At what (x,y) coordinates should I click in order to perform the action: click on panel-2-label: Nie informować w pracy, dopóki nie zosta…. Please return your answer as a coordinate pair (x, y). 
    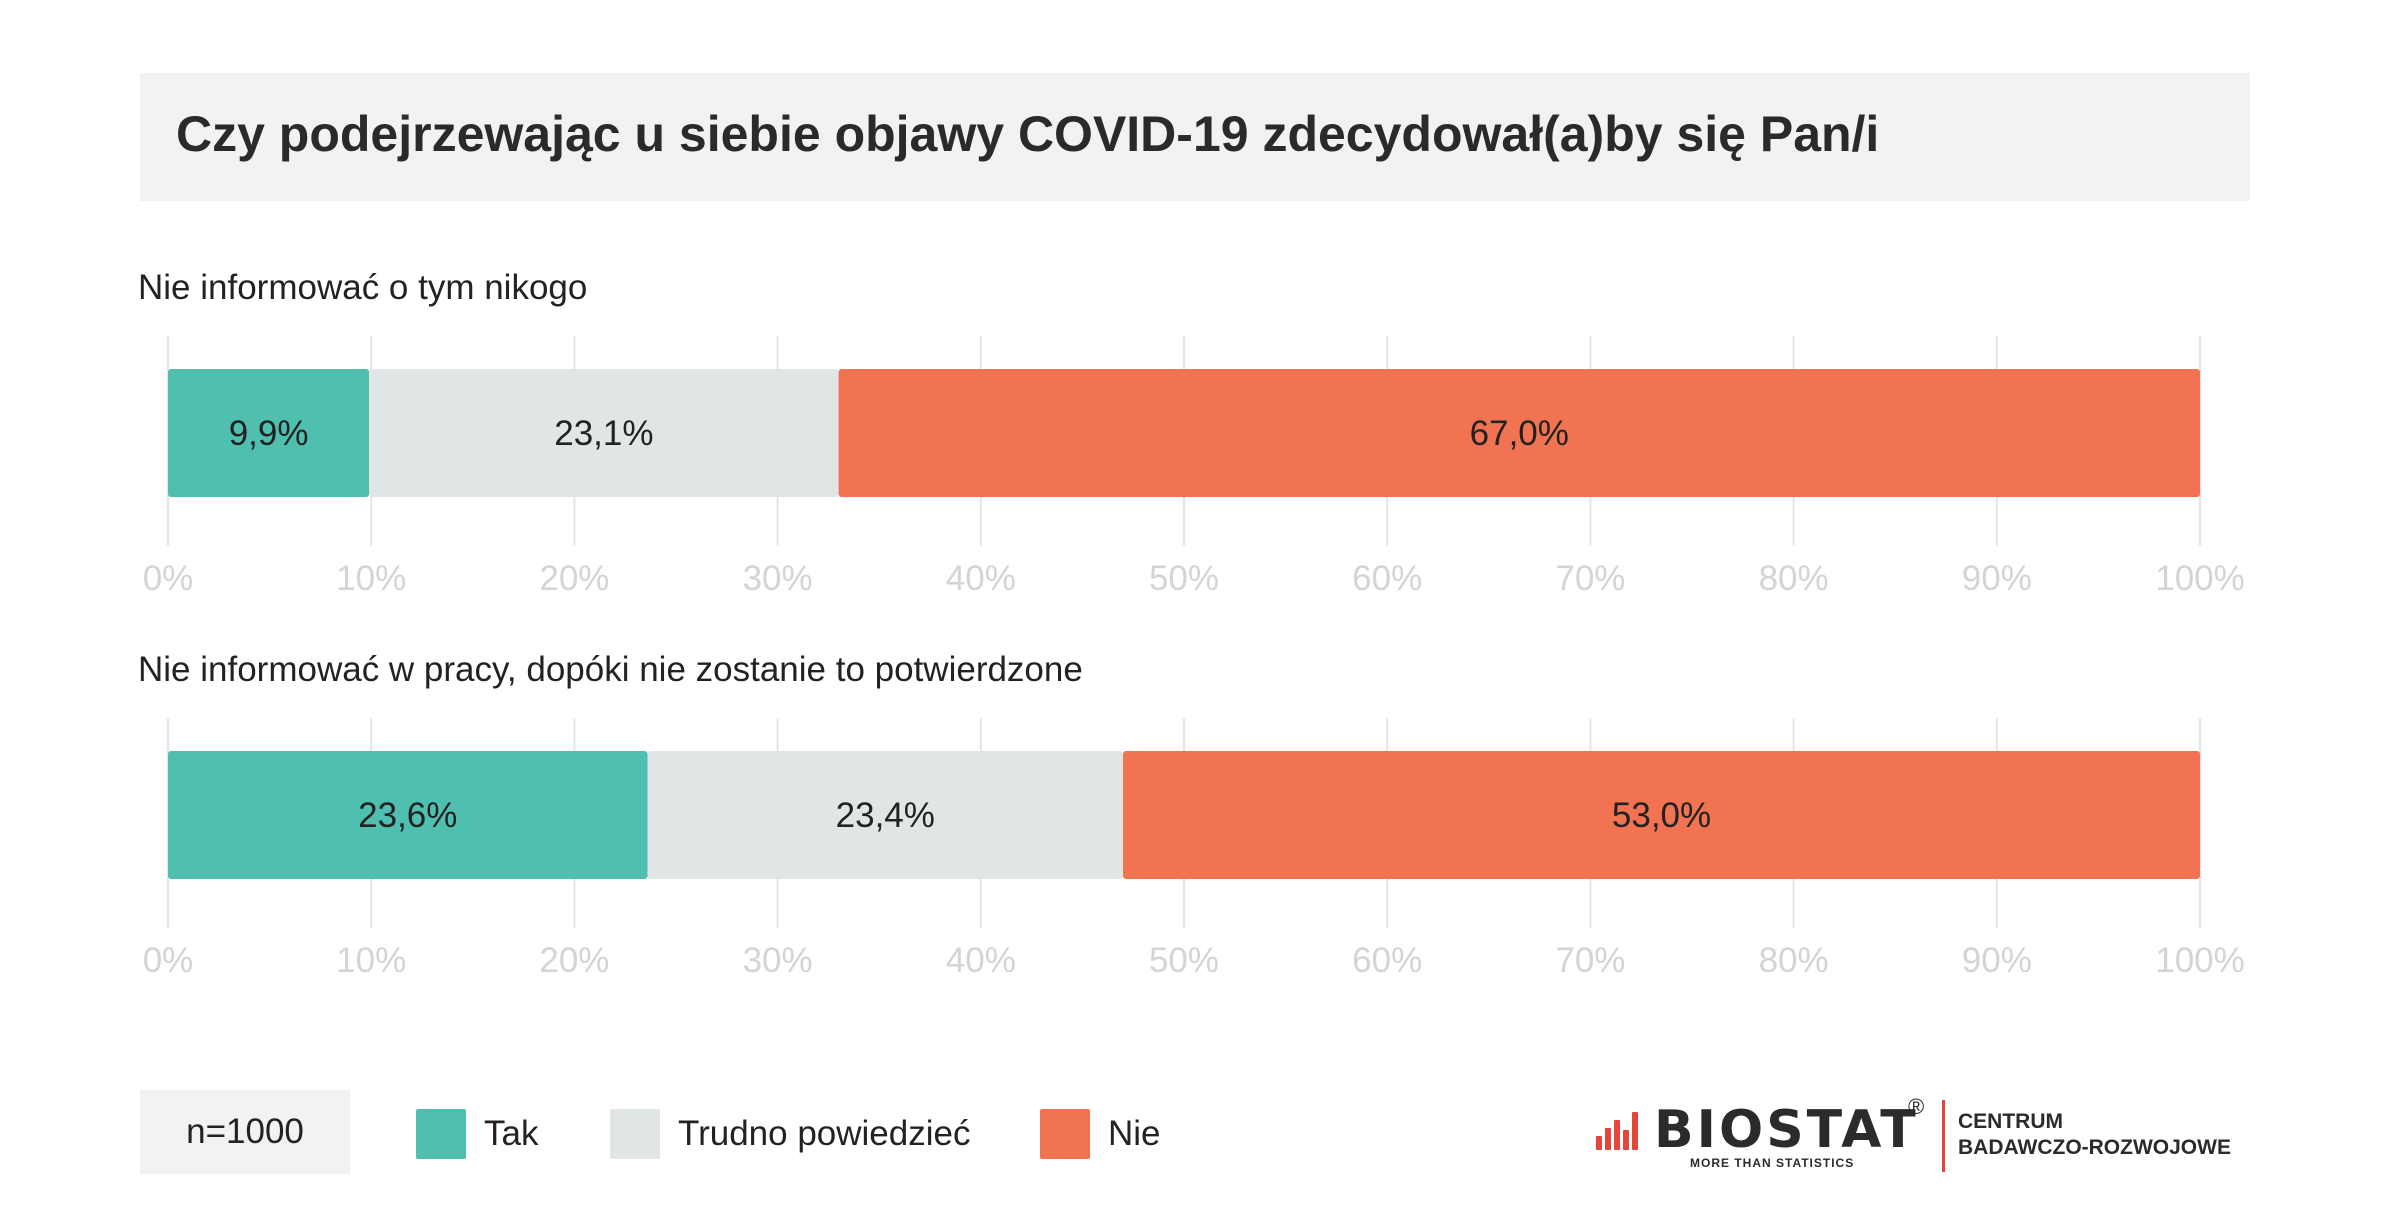
    Looking at the image, I should click on (610, 669).